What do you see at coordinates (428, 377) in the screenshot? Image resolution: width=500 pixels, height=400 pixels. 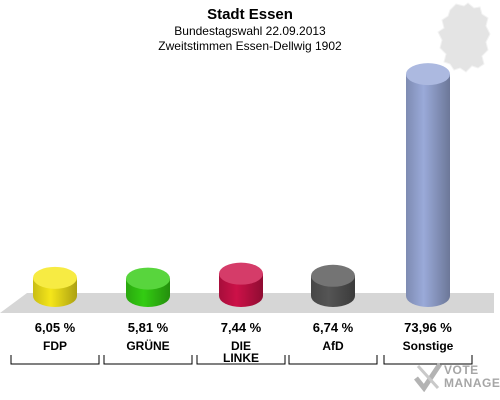 I see `checkmark-icon` at bounding box center [428, 377].